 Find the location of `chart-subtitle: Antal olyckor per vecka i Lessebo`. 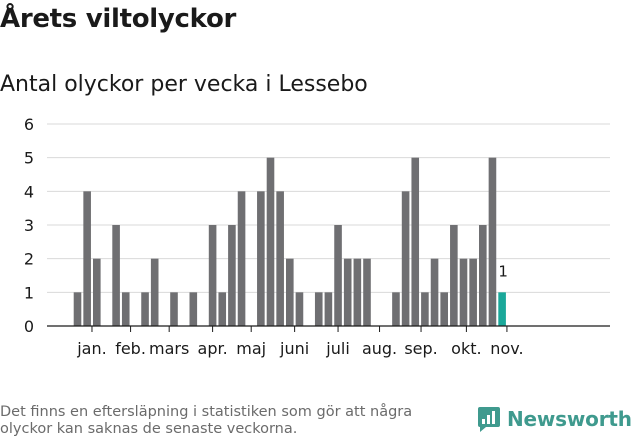

chart-subtitle: Antal olyckor per vecka i Lessebo is located at coordinates (184, 84).